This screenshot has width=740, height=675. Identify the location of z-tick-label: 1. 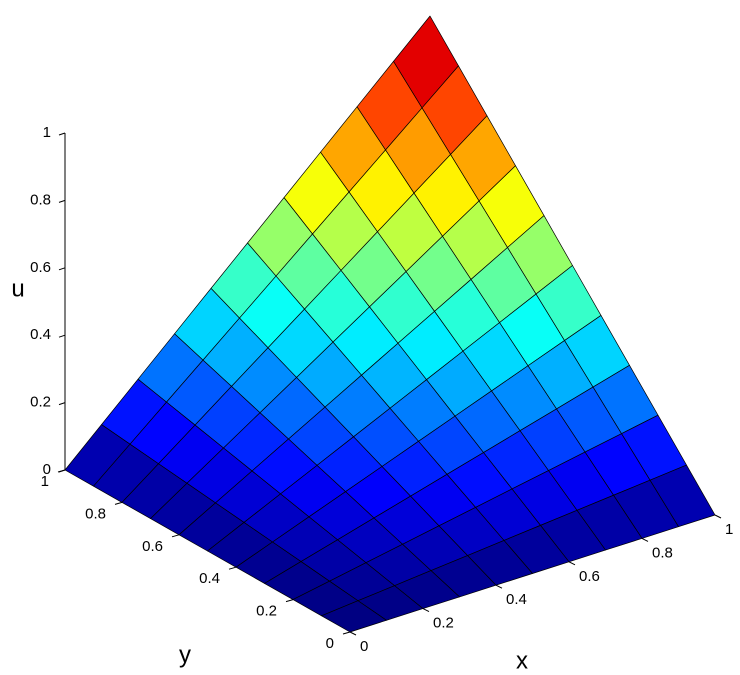
(47, 132).